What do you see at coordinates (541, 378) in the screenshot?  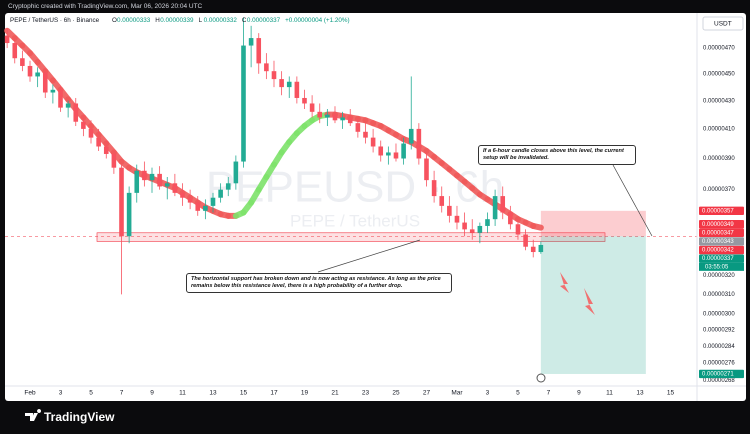 I see `clock-icon` at bounding box center [541, 378].